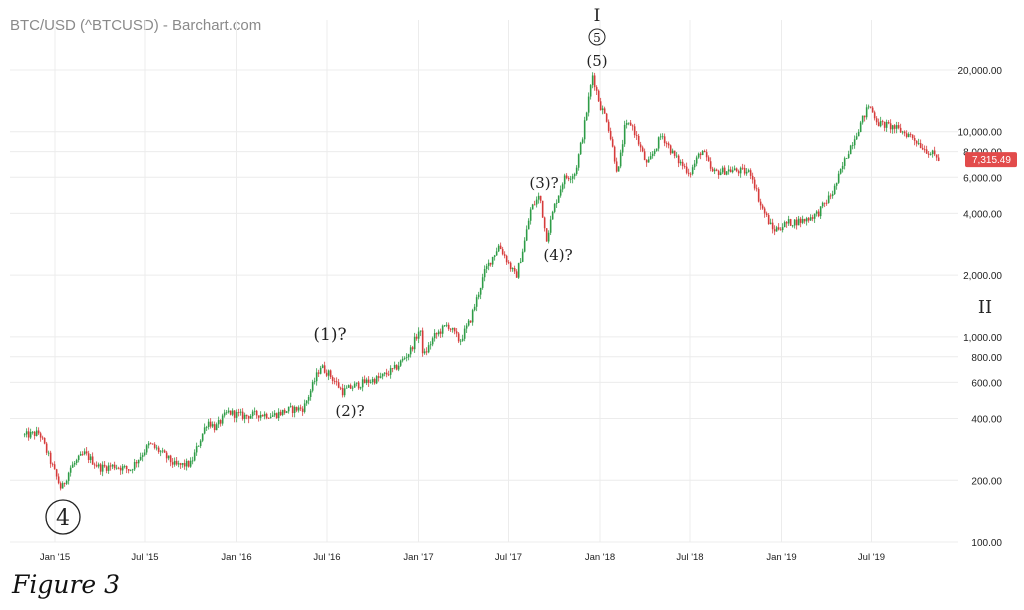 This screenshot has height=610, width=1024. I want to click on y-tick-label: 100.00, so click(986, 543).